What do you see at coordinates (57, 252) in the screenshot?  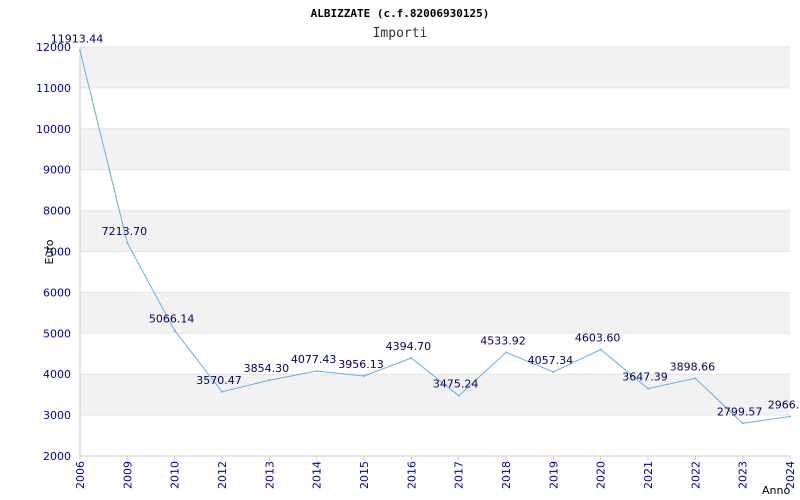 I see `y-tick-label: 7000` at bounding box center [57, 252].